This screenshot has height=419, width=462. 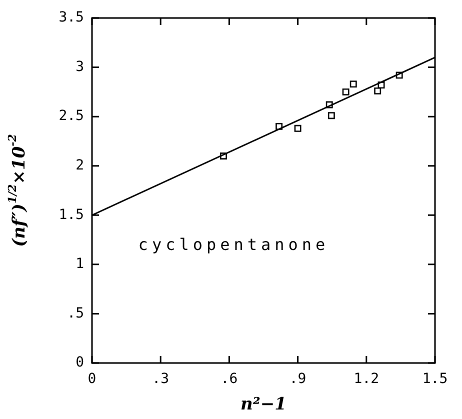 What do you see at coordinates (71, 214) in the screenshot?
I see `y-tick-label: 1.5` at bounding box center [71, 214].